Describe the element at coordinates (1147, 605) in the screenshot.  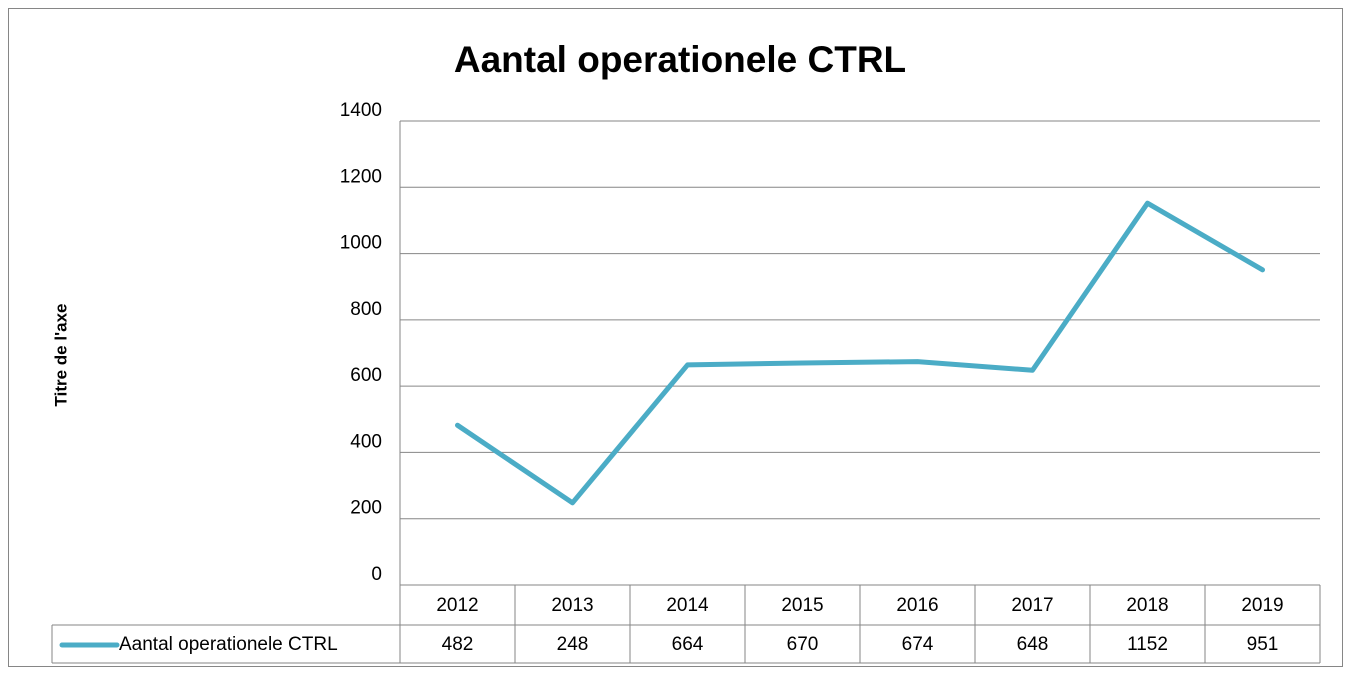
I see `x-tick-label: 2018` at that location.